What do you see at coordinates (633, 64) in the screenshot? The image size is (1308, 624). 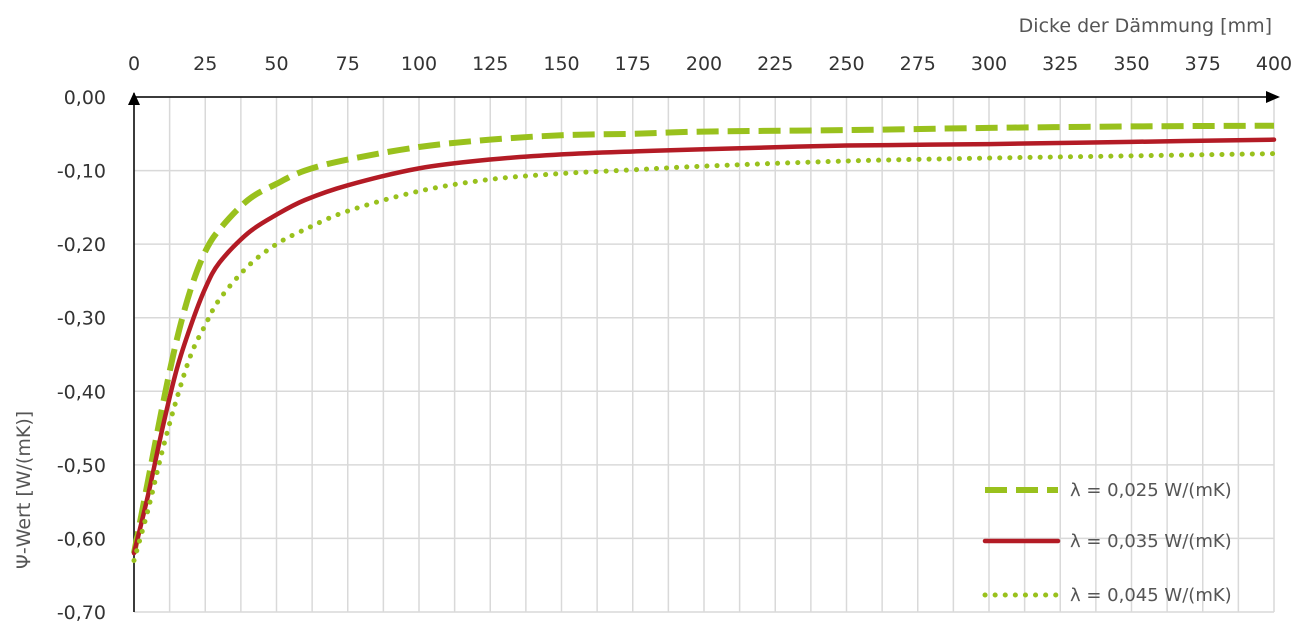 I see `x-tick-label: 175` at bounding box center [633, 64].